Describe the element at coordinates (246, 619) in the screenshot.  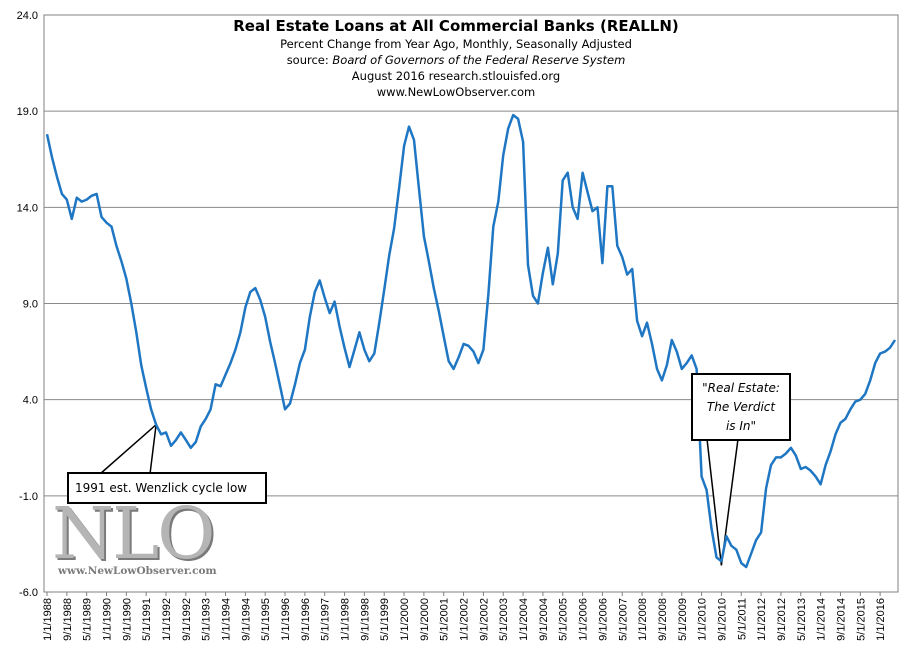
I see `x-tick-label: 9/1/1994` at that location.